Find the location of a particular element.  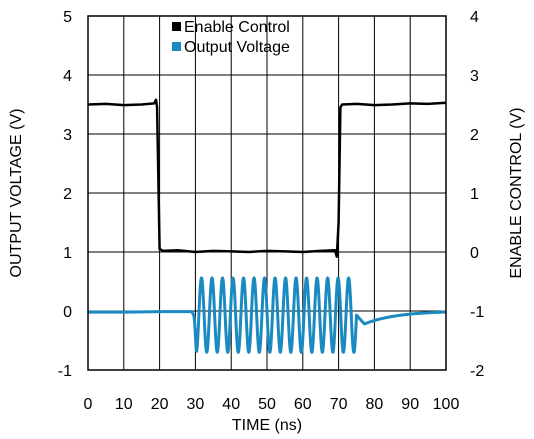

x-tick-label: 30 is located at coordinates (196, 404).